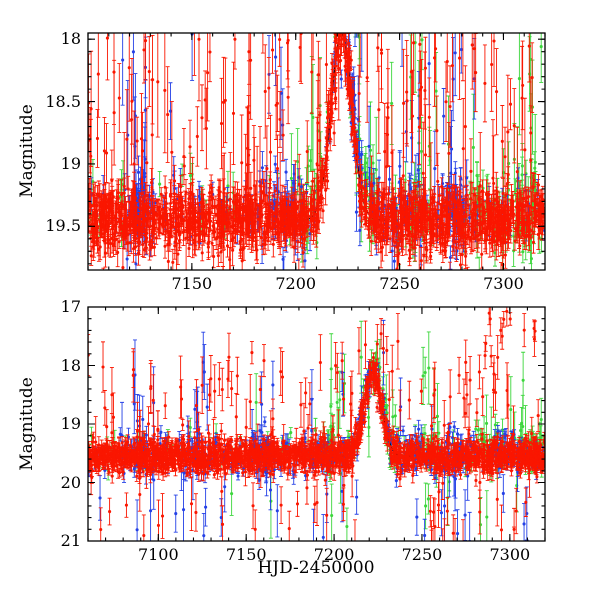 The image size is (600, 600). Describe the element at coordinates (70, 306) in the screenshot. I see `y-tick-label: 17` at that location.